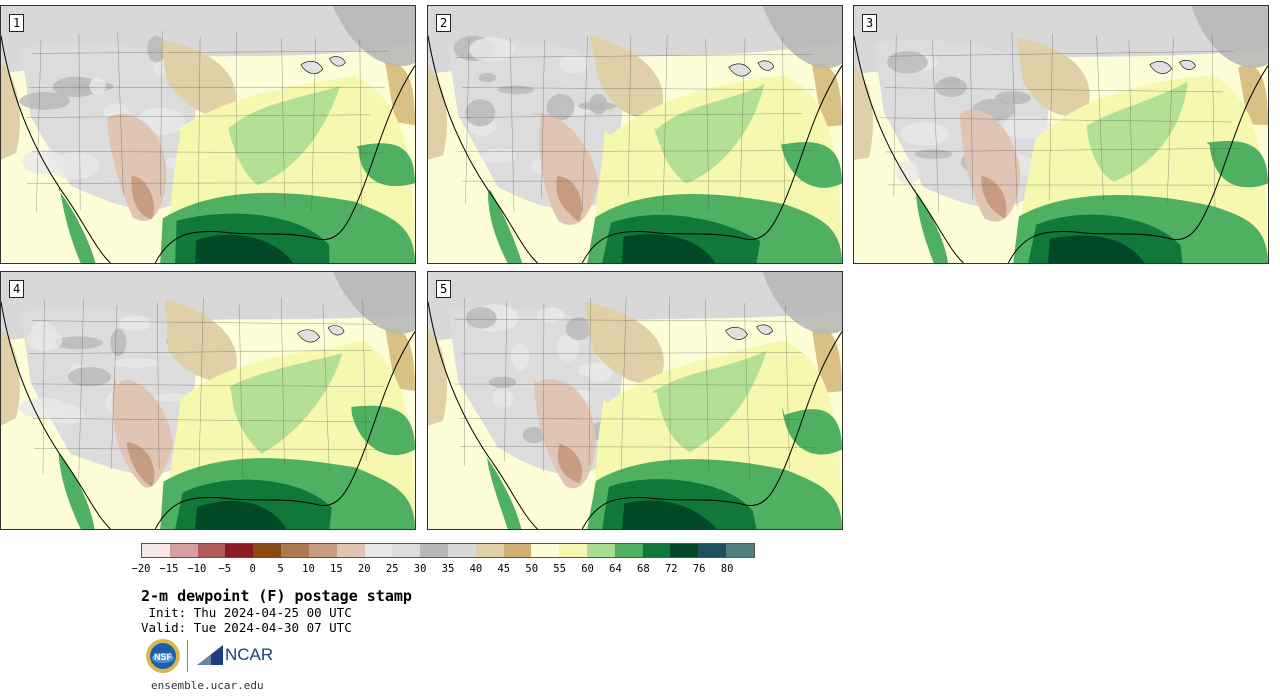  Describe the element at coordinates (504, 569) in the screenshot. I see `colorbar-tick-label: 45` at that location.